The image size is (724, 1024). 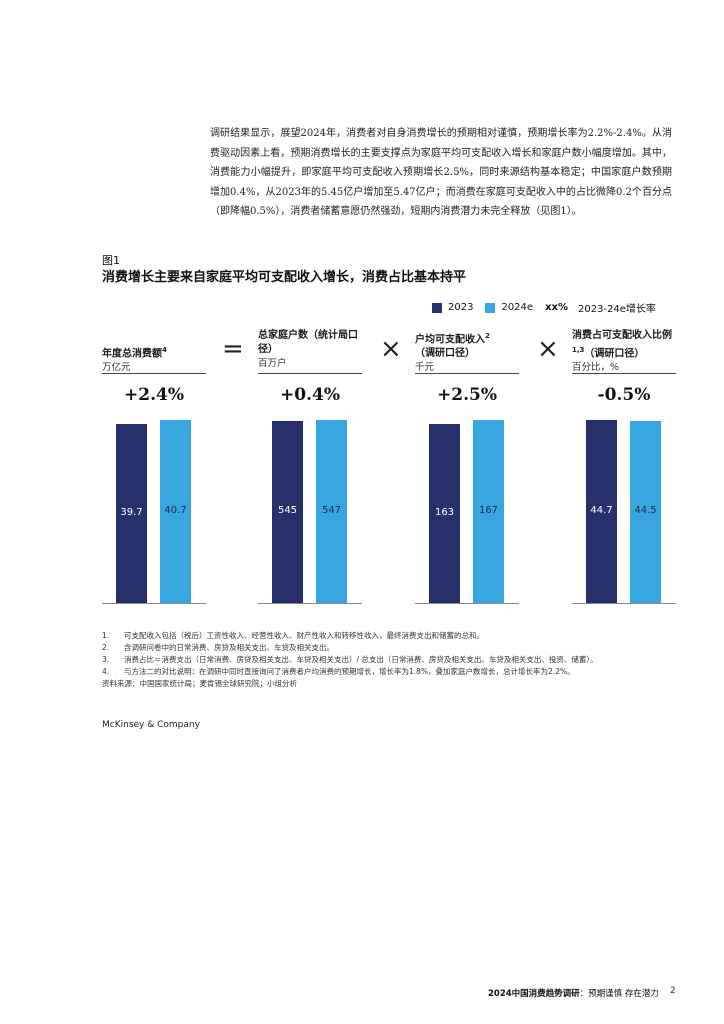 I want to click on panel-header-1: 年度总消费额4 万亿元, so click(x=154, y=359).